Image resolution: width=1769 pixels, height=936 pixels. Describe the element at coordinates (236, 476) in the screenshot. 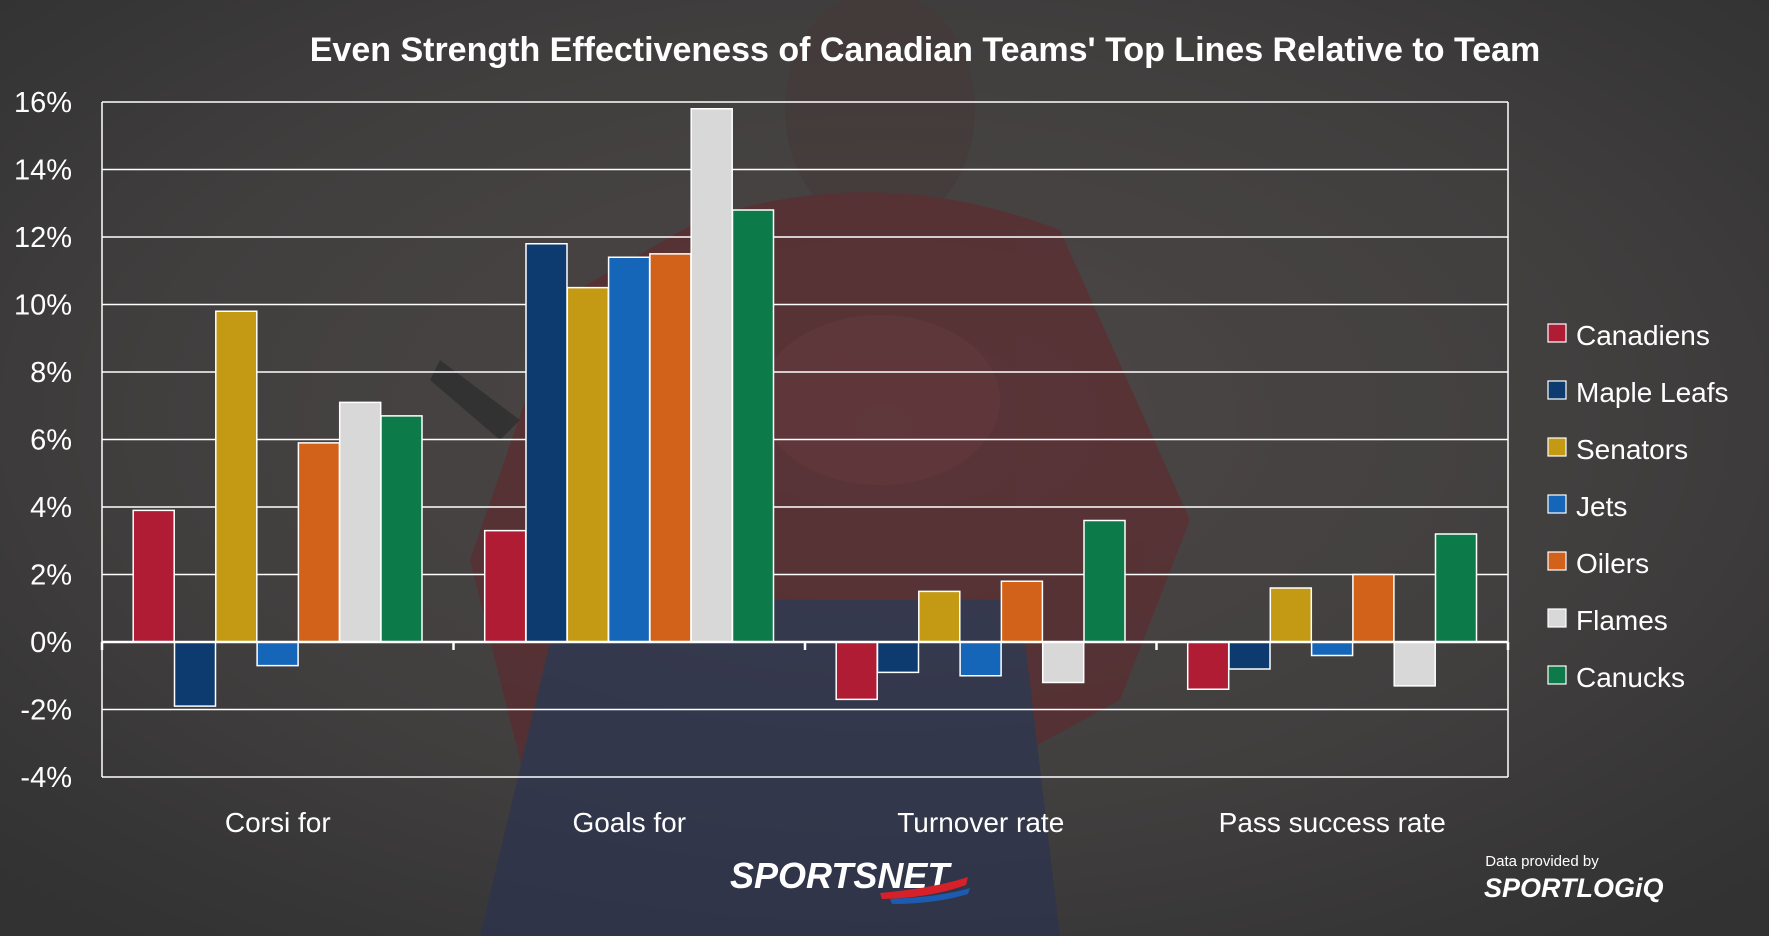

I see `bar-senators-corsi-for` at that location.